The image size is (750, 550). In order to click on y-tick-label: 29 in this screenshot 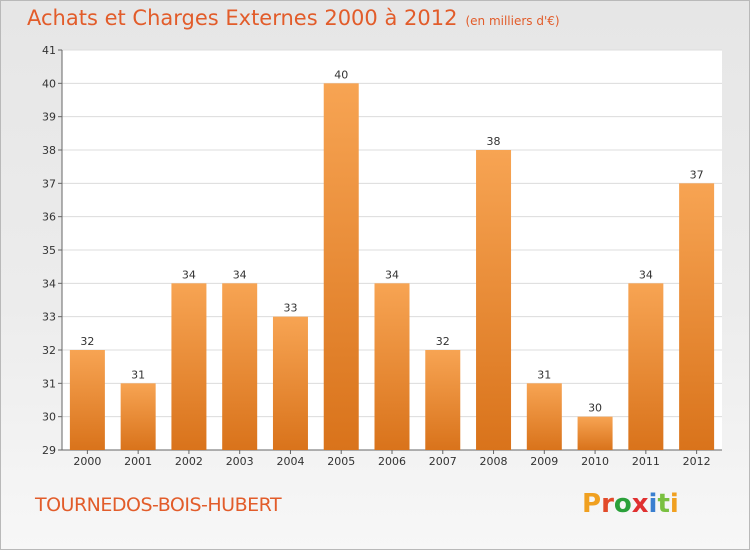, I will do `click(49, 450)`.